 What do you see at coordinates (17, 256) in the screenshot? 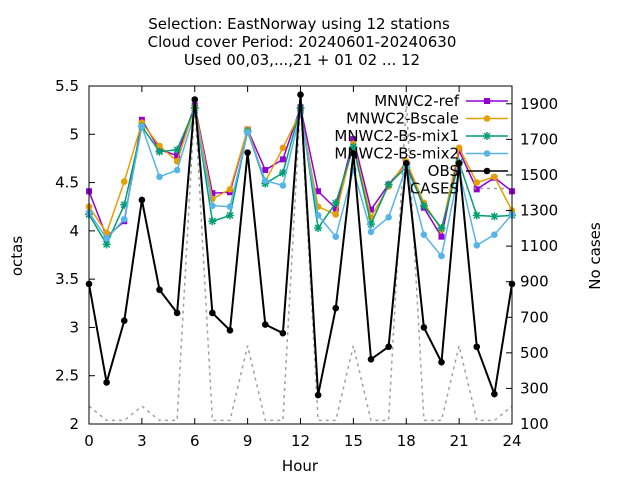
I see `y-axis-label: octas` at bounding box center [17, 256].